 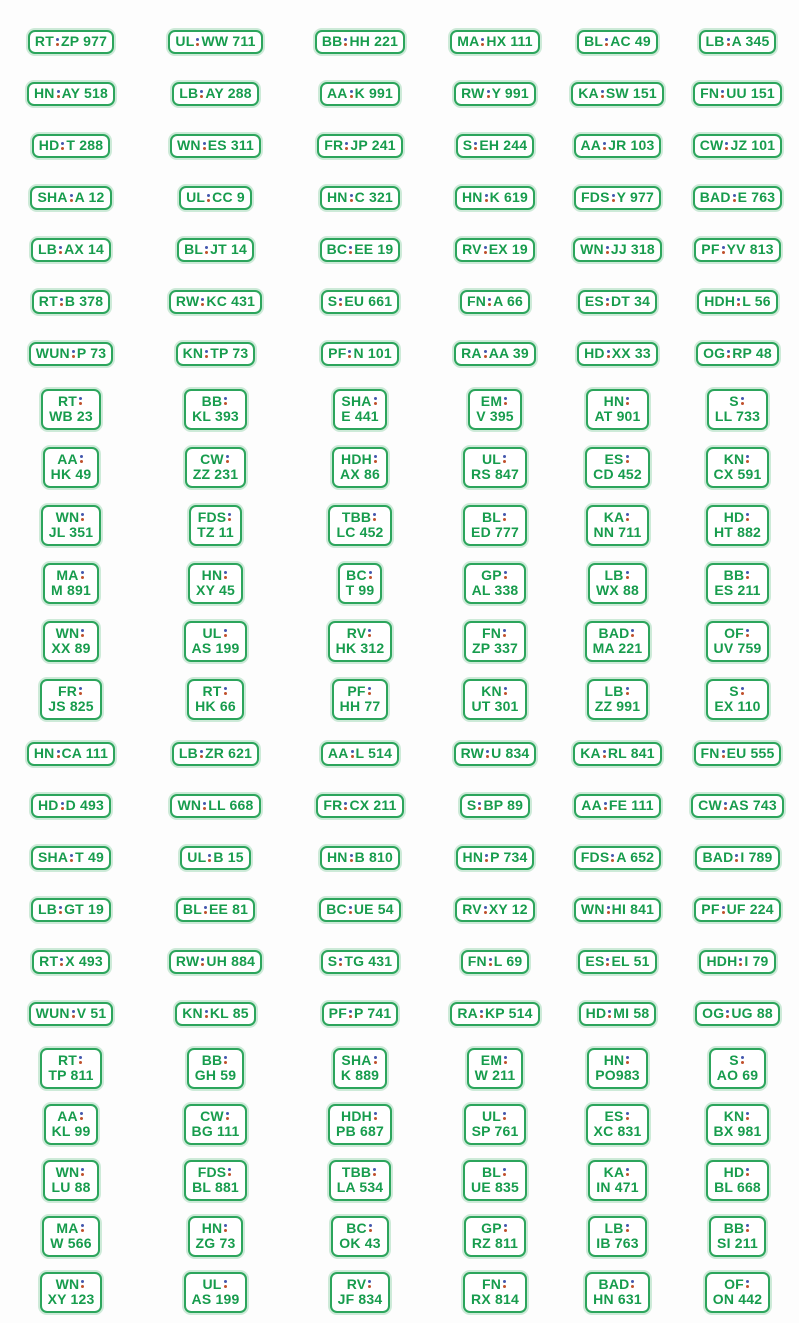 I want to click on plate-cell: FR JS 825, so click(x=71, y=699).